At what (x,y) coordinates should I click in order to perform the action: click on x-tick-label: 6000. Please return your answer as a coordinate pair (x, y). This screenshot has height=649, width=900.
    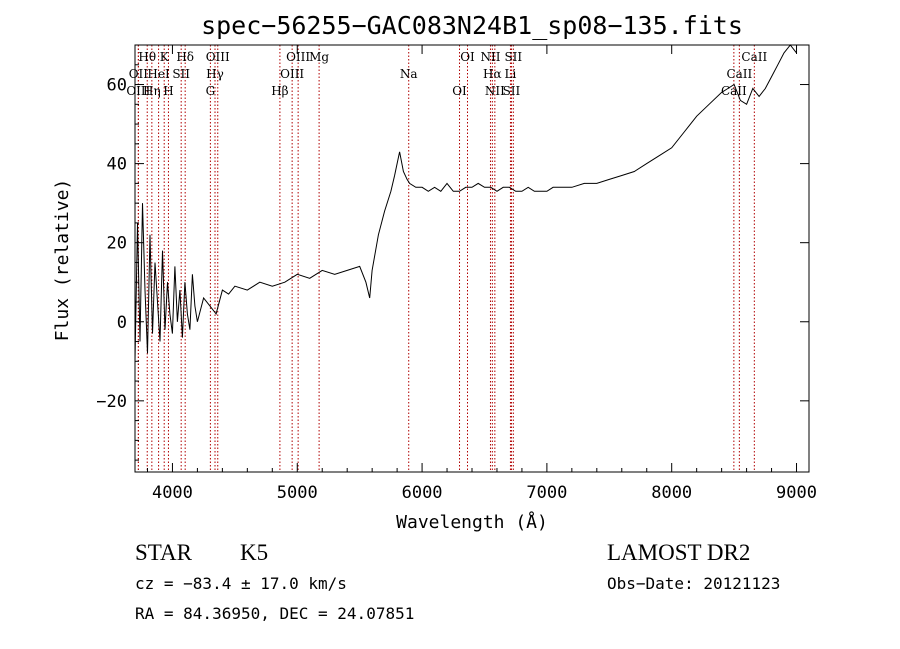
    Looking at the image, I should click on (422, 493).